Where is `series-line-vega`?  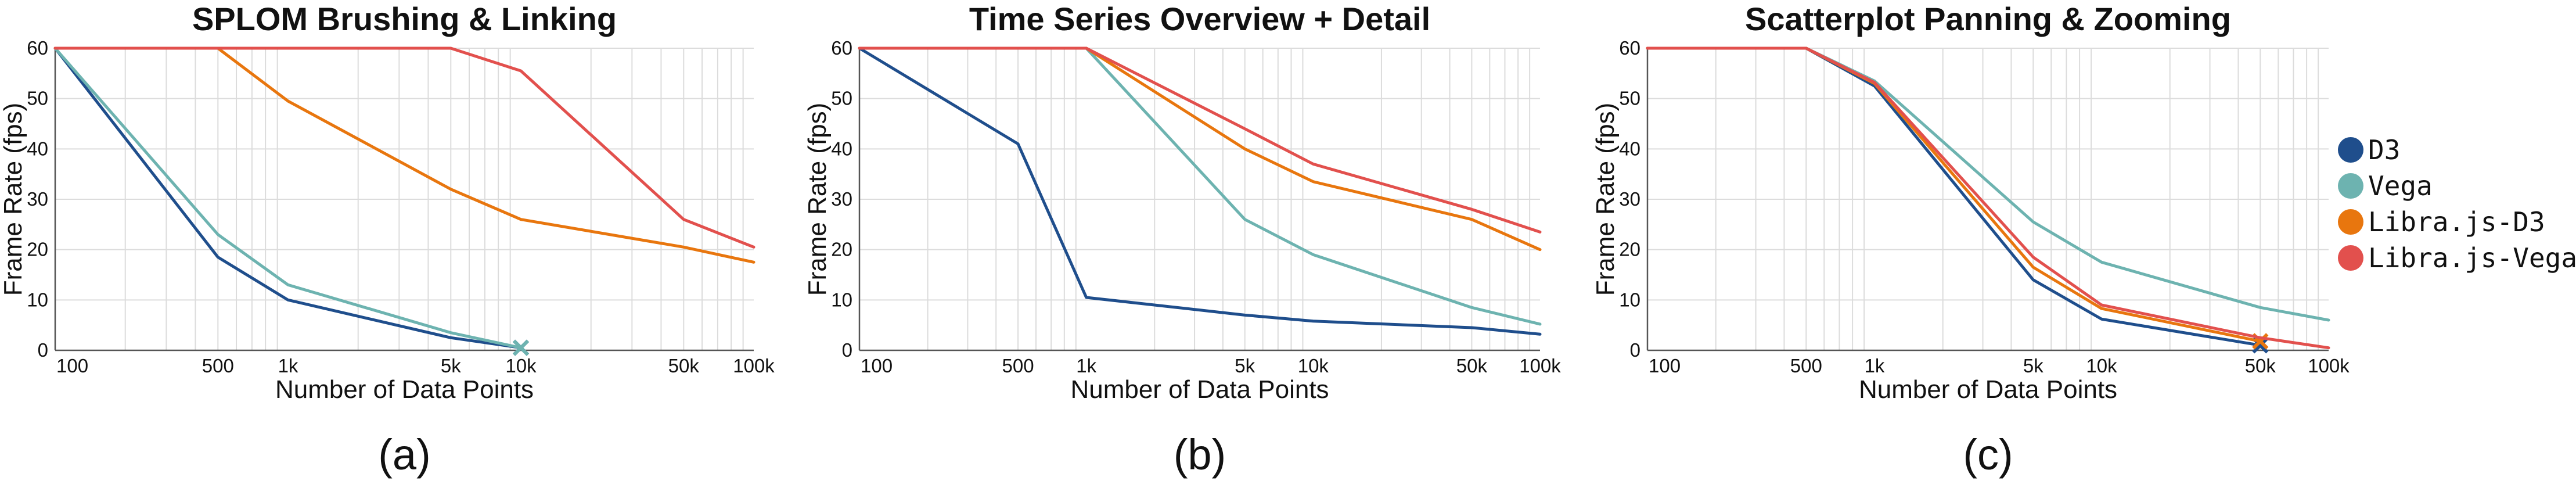 series-line-vega is located at coordinates (288, 198).